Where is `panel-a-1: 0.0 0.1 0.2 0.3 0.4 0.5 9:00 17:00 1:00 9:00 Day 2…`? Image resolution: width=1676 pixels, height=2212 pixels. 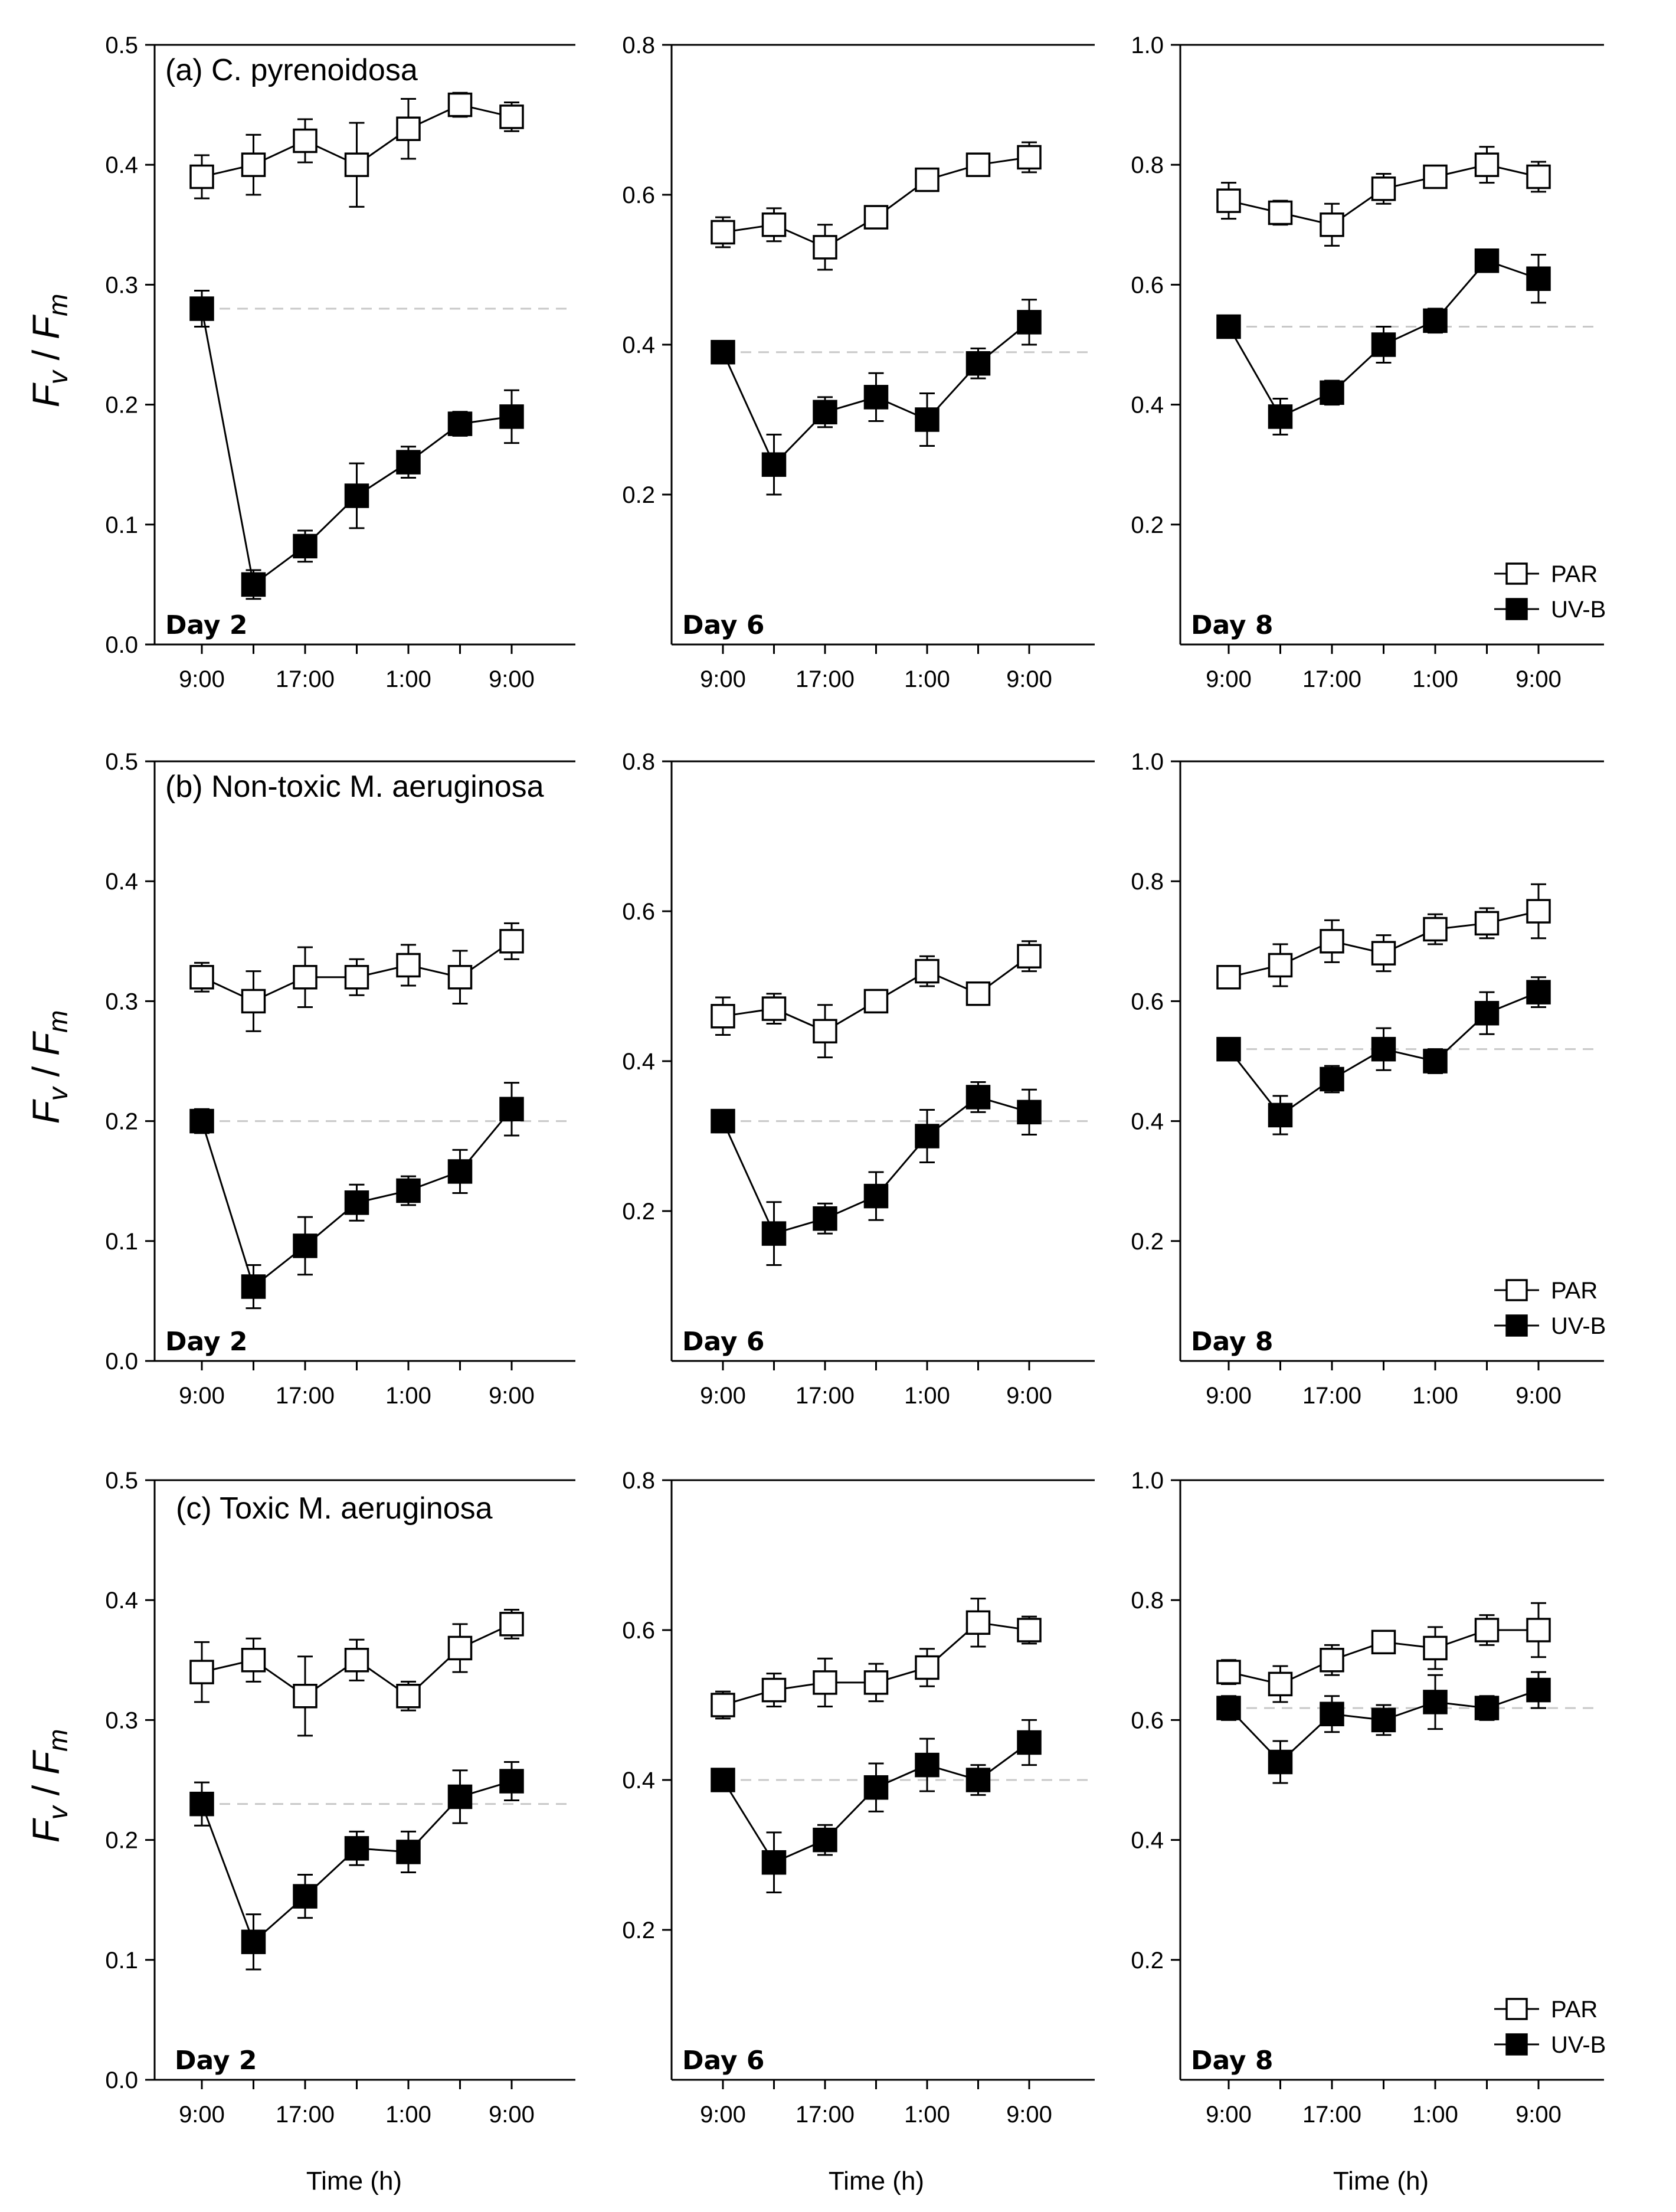 panel-a-1: 0.0 0.1 0.2 0.3 0.4 0.5 9:00 17:00 1:00 9:00 Day 2… is located at coordinates (340, 362).